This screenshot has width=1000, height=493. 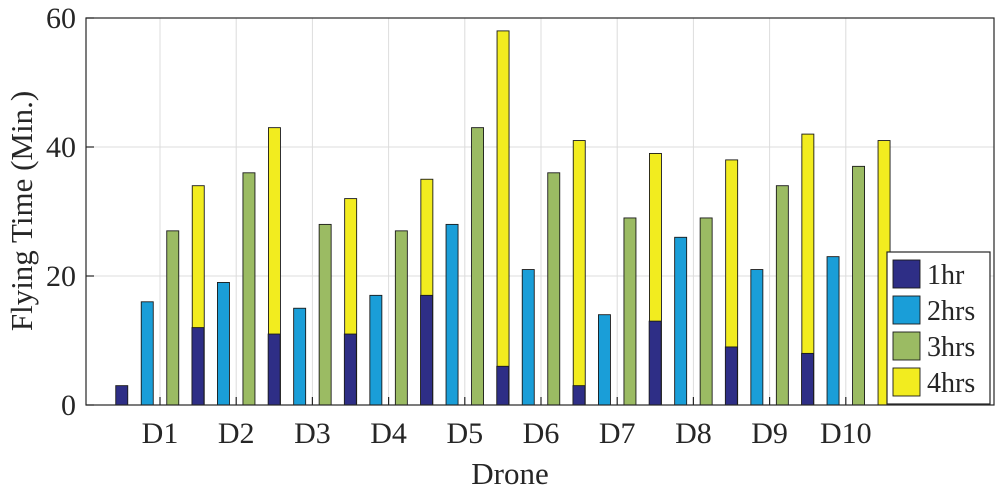 What do you see at coordinates (906, 310) in the screenshot?
I see `legend-swatch-2hrs` at bounding box center [906, 310].